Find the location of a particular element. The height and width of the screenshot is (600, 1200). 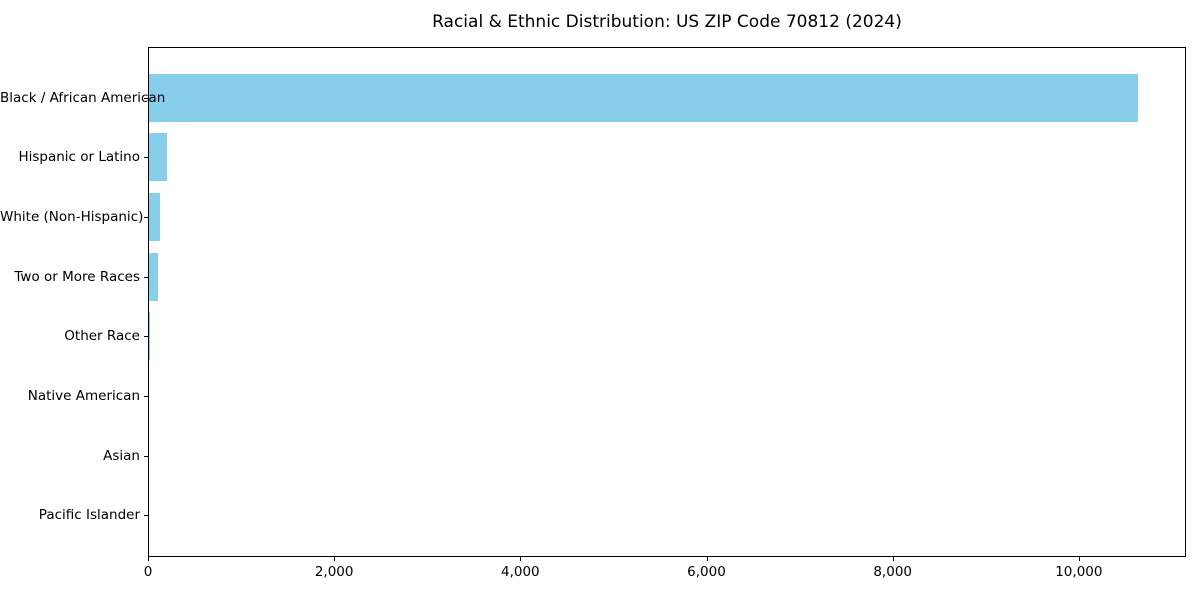

bar-two-or-more-races is located at coordinates (154, 276).